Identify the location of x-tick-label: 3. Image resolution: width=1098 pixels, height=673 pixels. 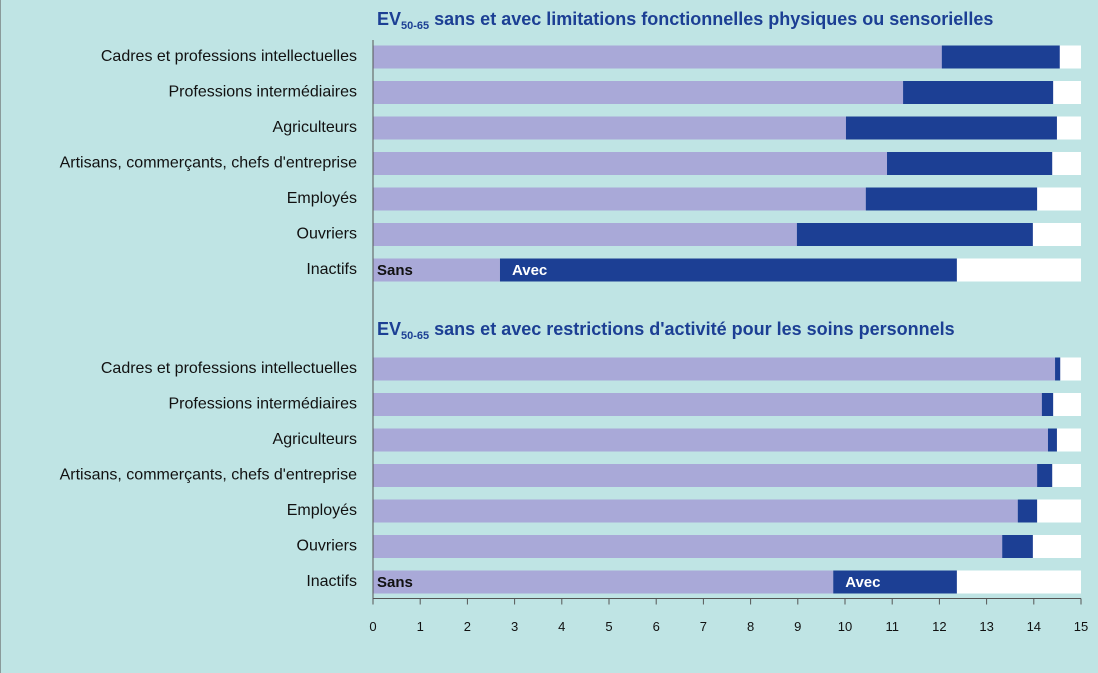
(514, 626).